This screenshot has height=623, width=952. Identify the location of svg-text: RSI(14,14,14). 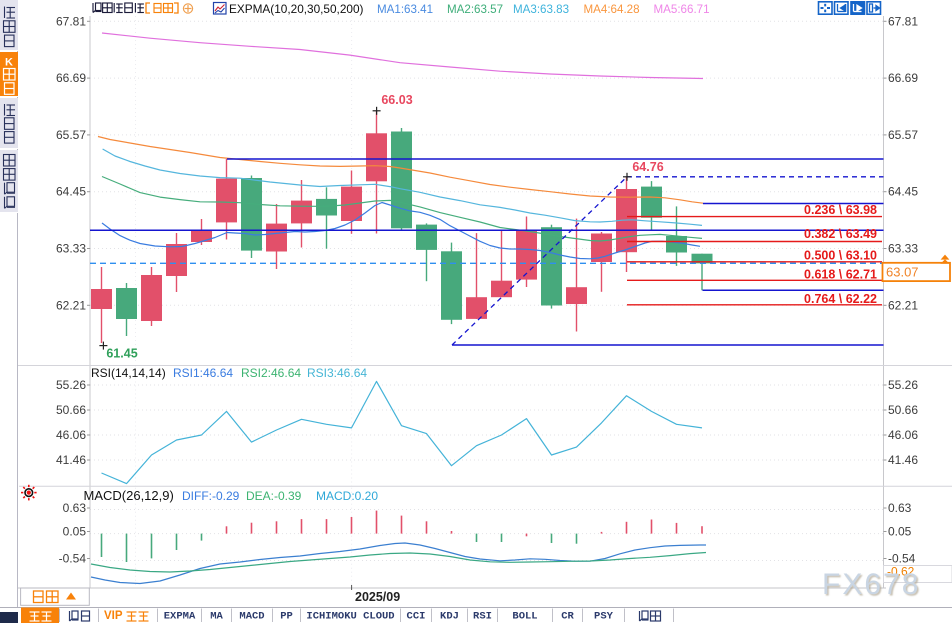
(128, 373).